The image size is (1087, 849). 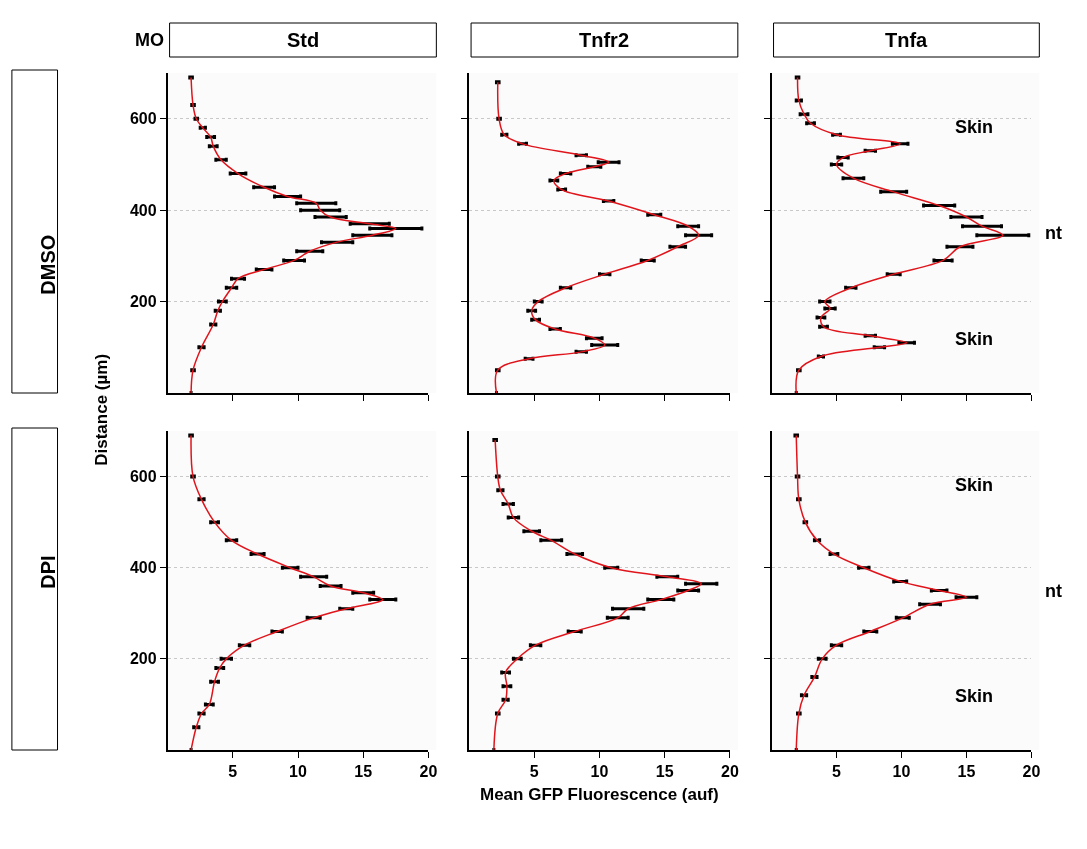 I want to click on x-axis-title: Mean GFP Fluorescence (auf), so click(x=599, y=794).